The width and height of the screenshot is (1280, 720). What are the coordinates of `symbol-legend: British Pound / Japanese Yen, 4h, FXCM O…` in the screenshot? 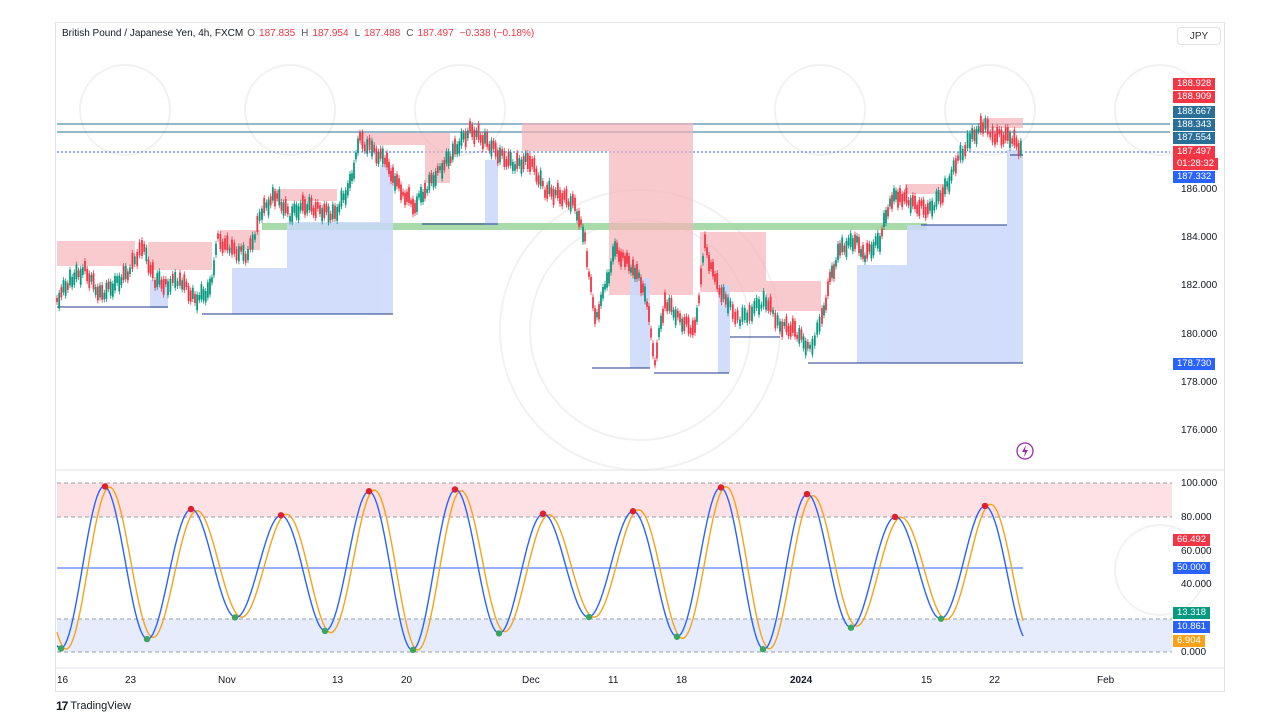 It's located at (299, 33).